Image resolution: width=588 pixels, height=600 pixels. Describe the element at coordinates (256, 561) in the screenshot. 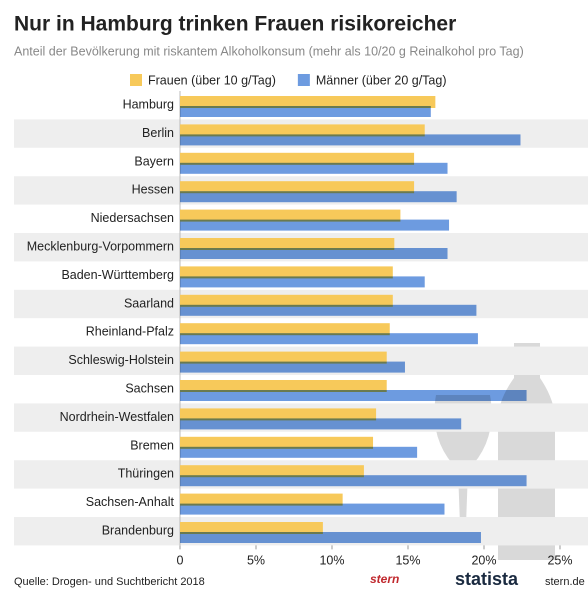

I see `x-tick-label: 5%` at that location.